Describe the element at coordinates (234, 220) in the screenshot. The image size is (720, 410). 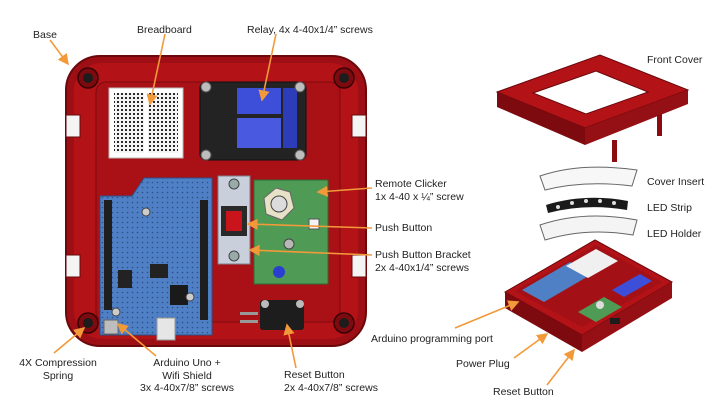
I see `push-button-bracket` at that location.